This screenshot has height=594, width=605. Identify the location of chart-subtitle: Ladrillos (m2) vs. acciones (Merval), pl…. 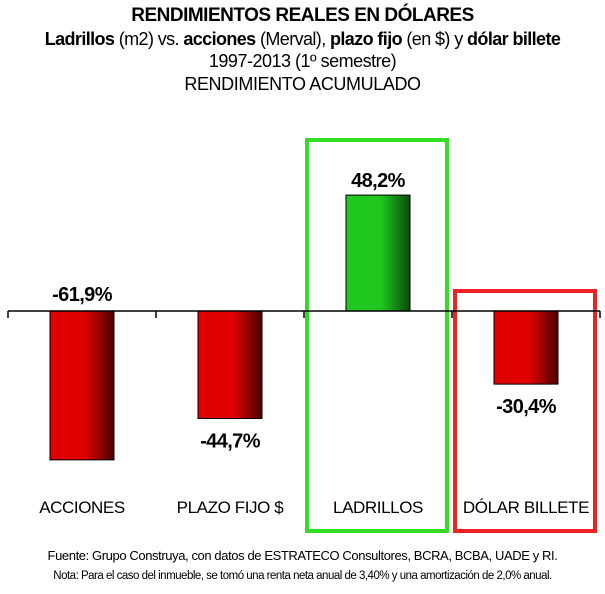
(302, 39).